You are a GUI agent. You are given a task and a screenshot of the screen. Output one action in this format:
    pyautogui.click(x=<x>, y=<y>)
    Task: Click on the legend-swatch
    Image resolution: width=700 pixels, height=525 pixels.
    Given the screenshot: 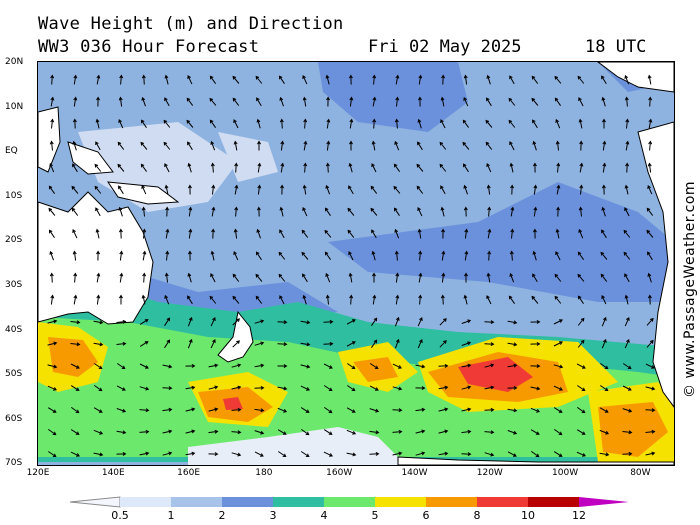 What is the action you would take?
    pyautogui.click(x=451, y=502)
    